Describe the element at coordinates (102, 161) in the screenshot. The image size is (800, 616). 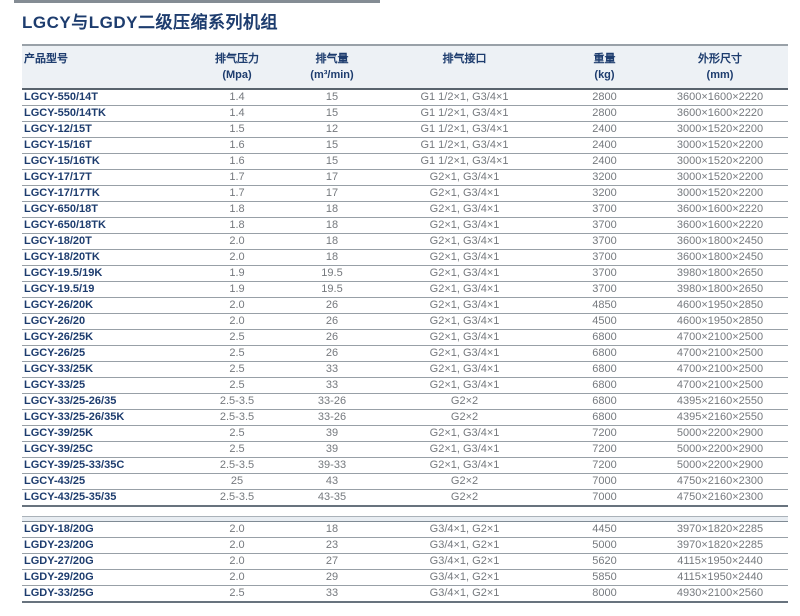
I see `model-cell: LGCY-15/16TK` at that location.